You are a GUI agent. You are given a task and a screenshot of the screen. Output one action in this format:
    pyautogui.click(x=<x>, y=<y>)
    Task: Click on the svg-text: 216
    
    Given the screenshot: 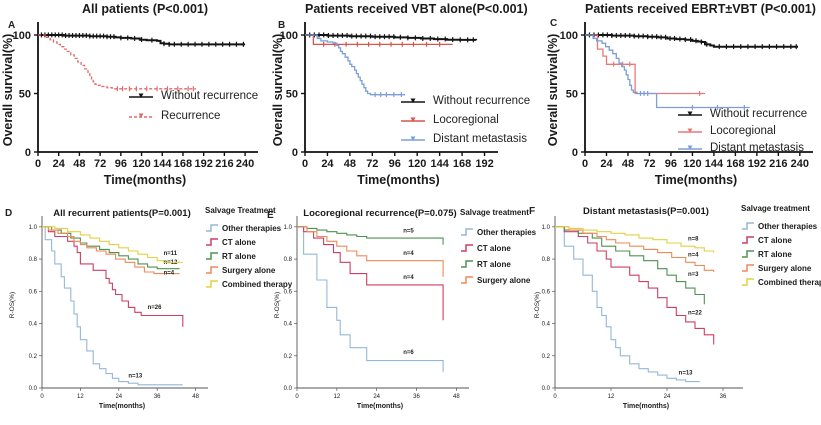 What is the action you would take?
    pyautogui.click(x=778, y=164)
    